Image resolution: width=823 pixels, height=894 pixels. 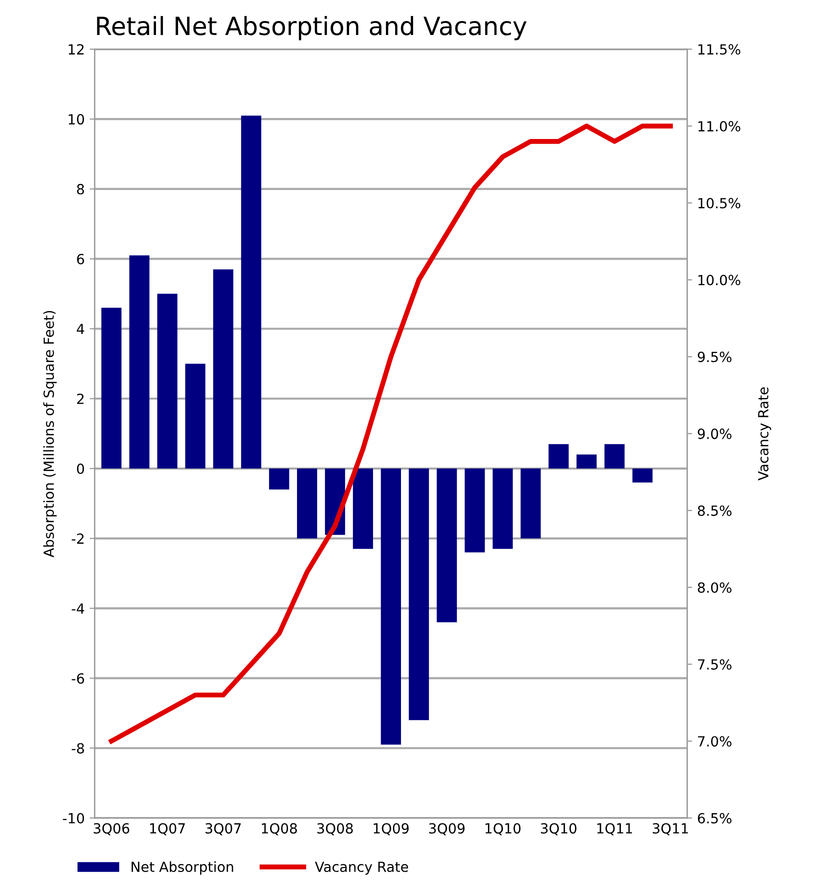 I want to click on y-tick-label: 6, so click(x=80, y=259).